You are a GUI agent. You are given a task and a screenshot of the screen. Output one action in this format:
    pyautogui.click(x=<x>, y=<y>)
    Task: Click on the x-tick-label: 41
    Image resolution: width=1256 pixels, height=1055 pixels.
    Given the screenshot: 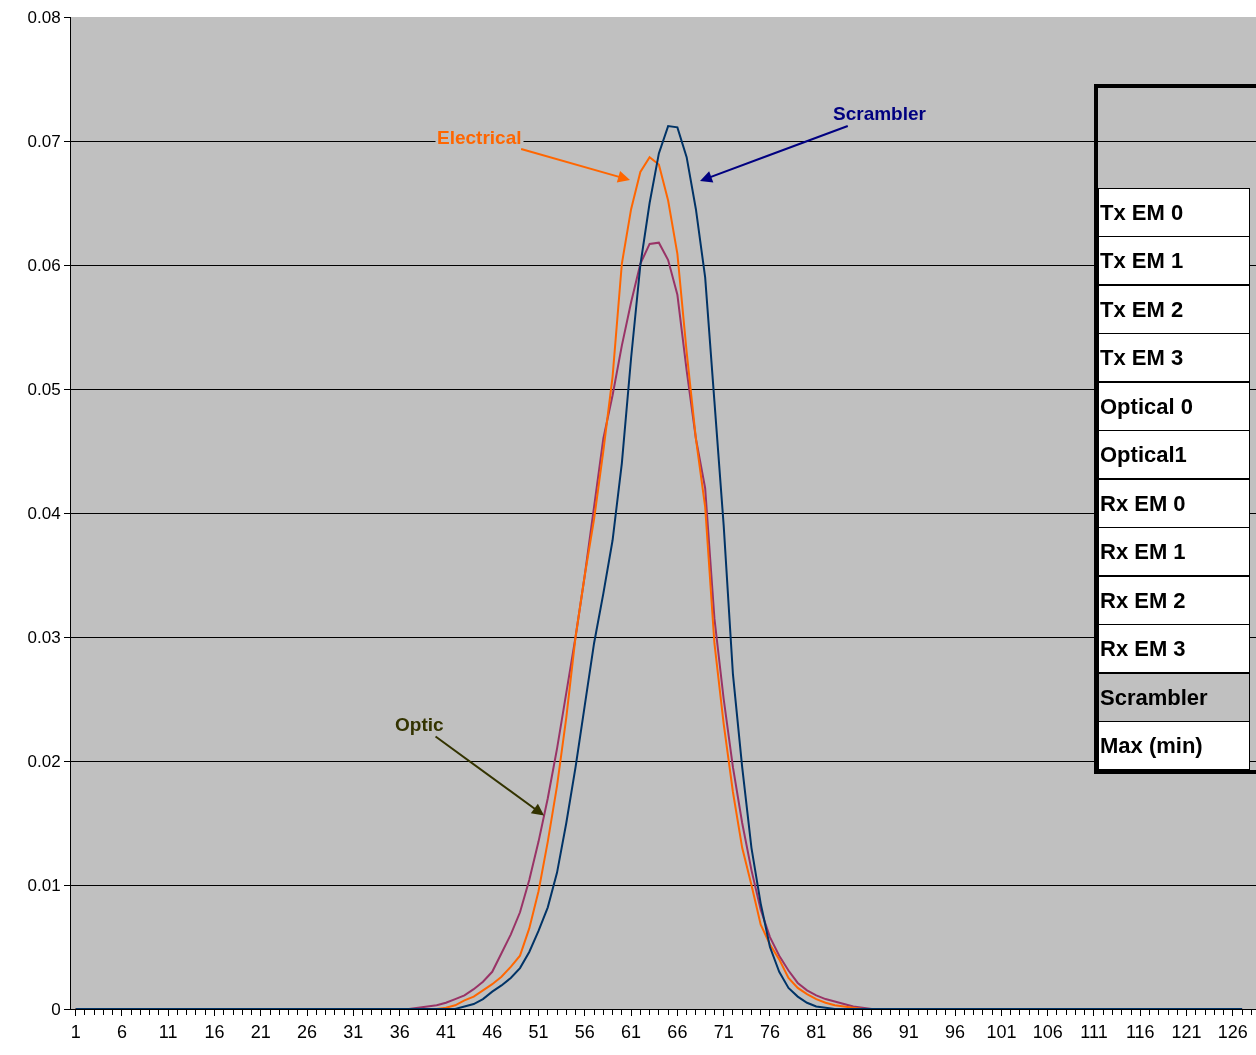 What is the action you would take?
    pyautogui.click(x=445, y=1031)
    